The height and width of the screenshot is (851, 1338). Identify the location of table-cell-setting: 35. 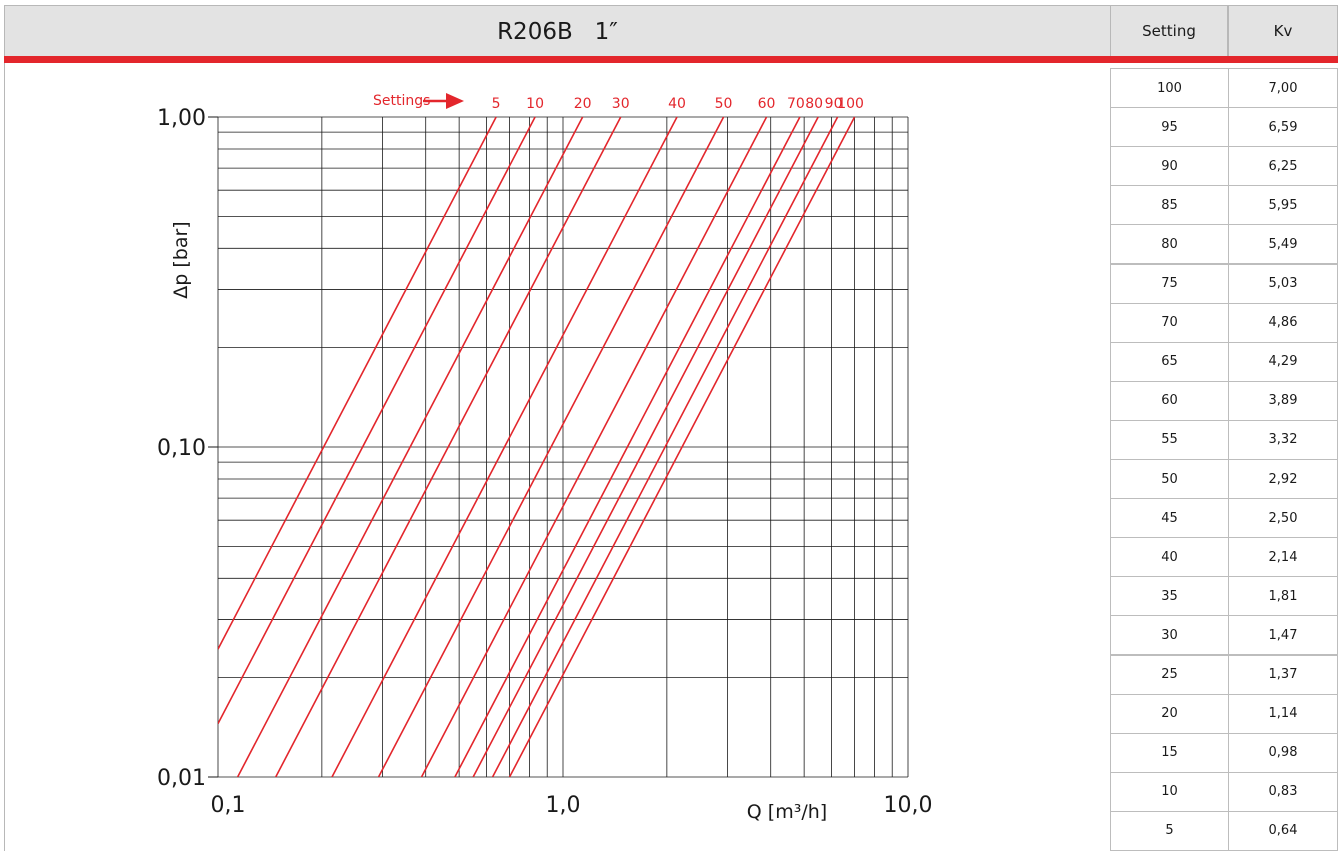
(1169, 596).